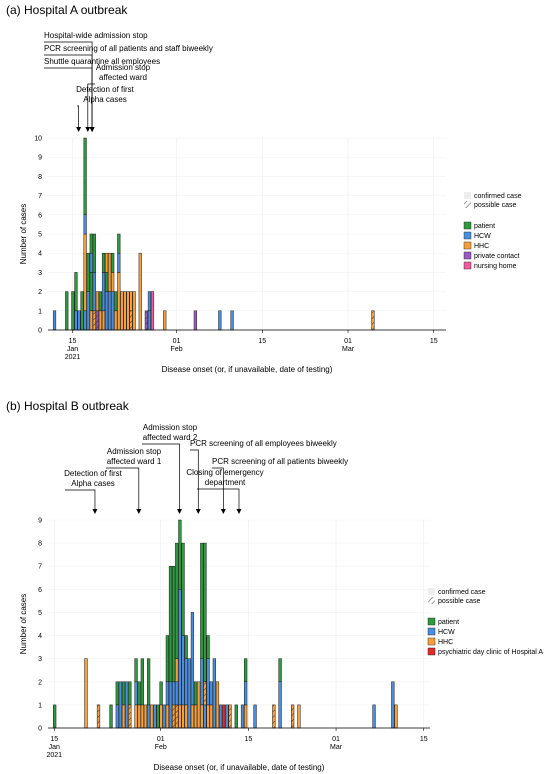  Describe the element at coordinates (280, 461) in the screenshot. I see `annotation-text: PCR screening of all patients biweekly` at that location.